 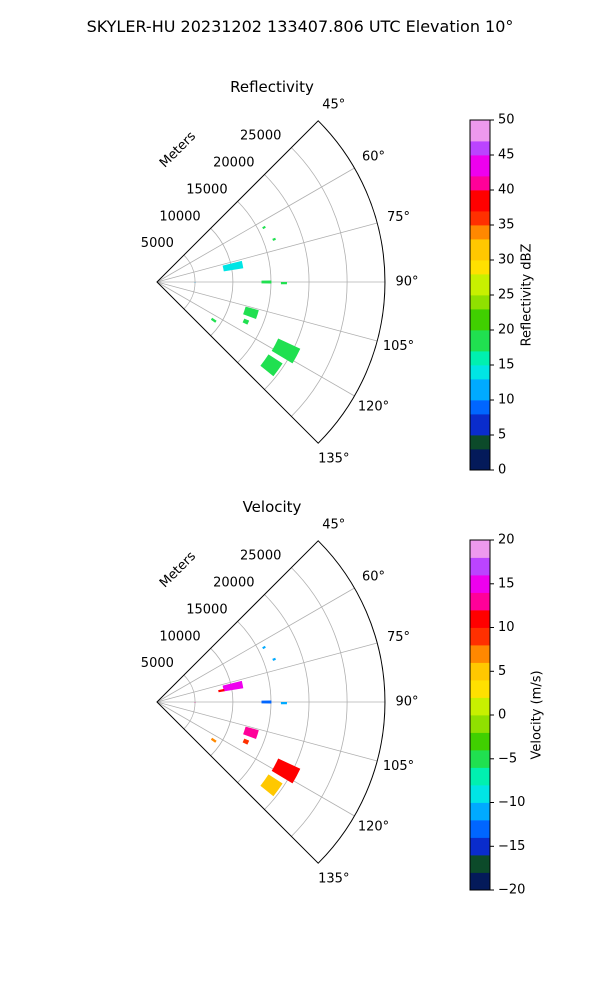 What do you see at coordinates (157, 243) in the screenshot?
I see `reflectivity-radial-tick-label: 5000` at bounding box center [157, 243].